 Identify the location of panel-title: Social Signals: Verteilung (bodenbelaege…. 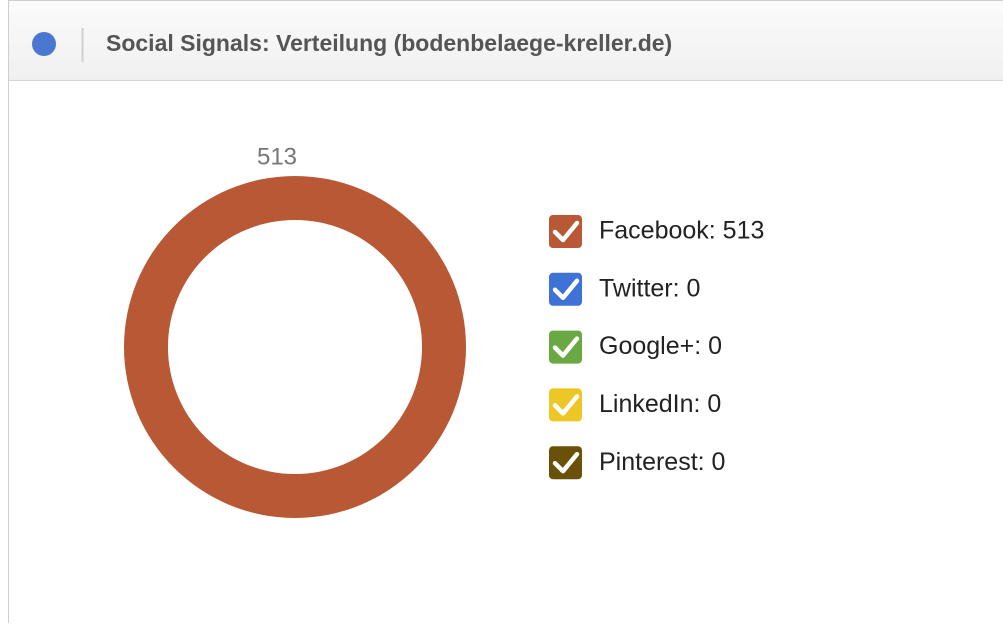
(389, 43).